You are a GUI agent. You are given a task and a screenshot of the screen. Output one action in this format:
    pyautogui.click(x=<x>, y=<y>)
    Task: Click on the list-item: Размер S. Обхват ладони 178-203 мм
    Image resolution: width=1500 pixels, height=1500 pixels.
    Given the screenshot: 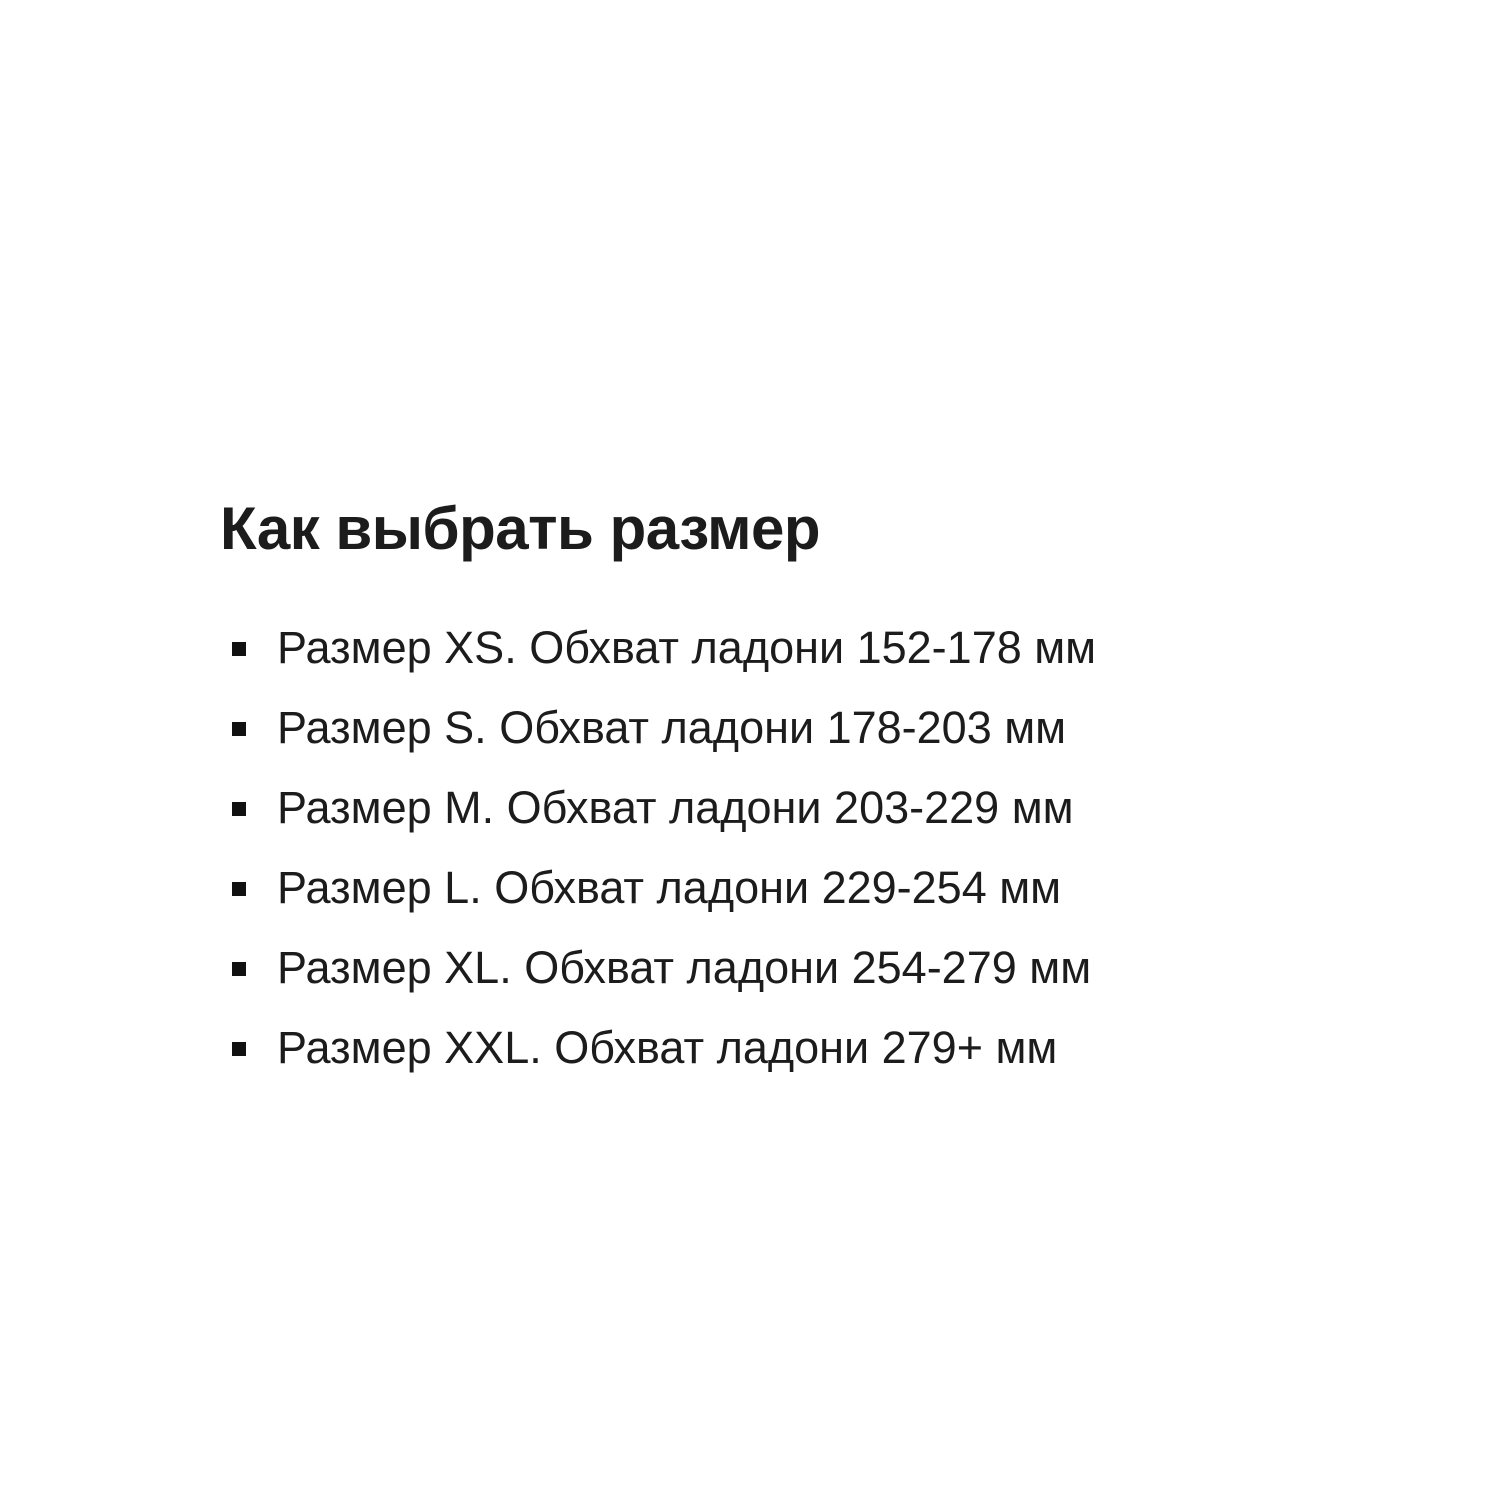 What is the action you would take?
    pyautogui.click(x=786, y=727)
    